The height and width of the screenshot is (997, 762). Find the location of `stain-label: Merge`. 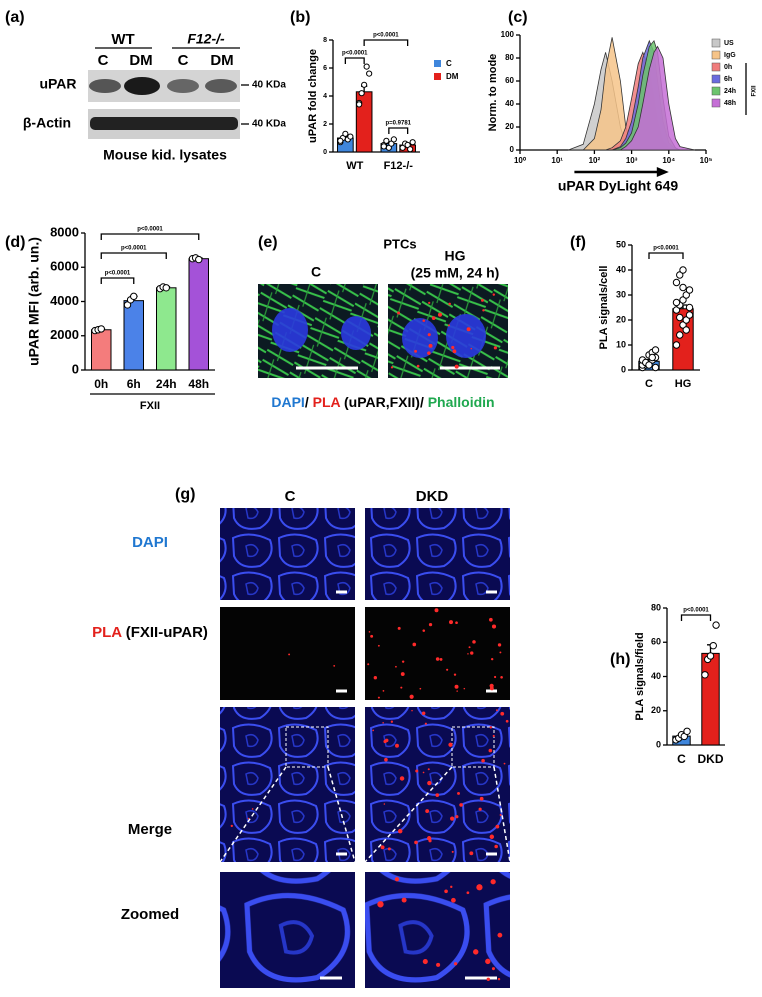

stain-label: Merge is located at coordinates (150, 829).